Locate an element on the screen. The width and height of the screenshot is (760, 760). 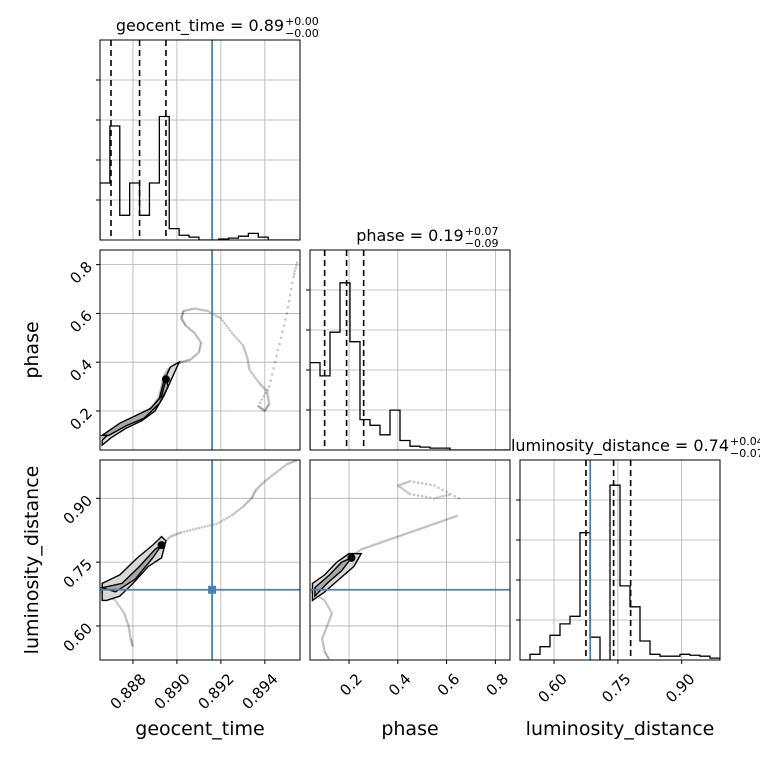
xtick-label: 0.8 is located at coordinates (498, 685).